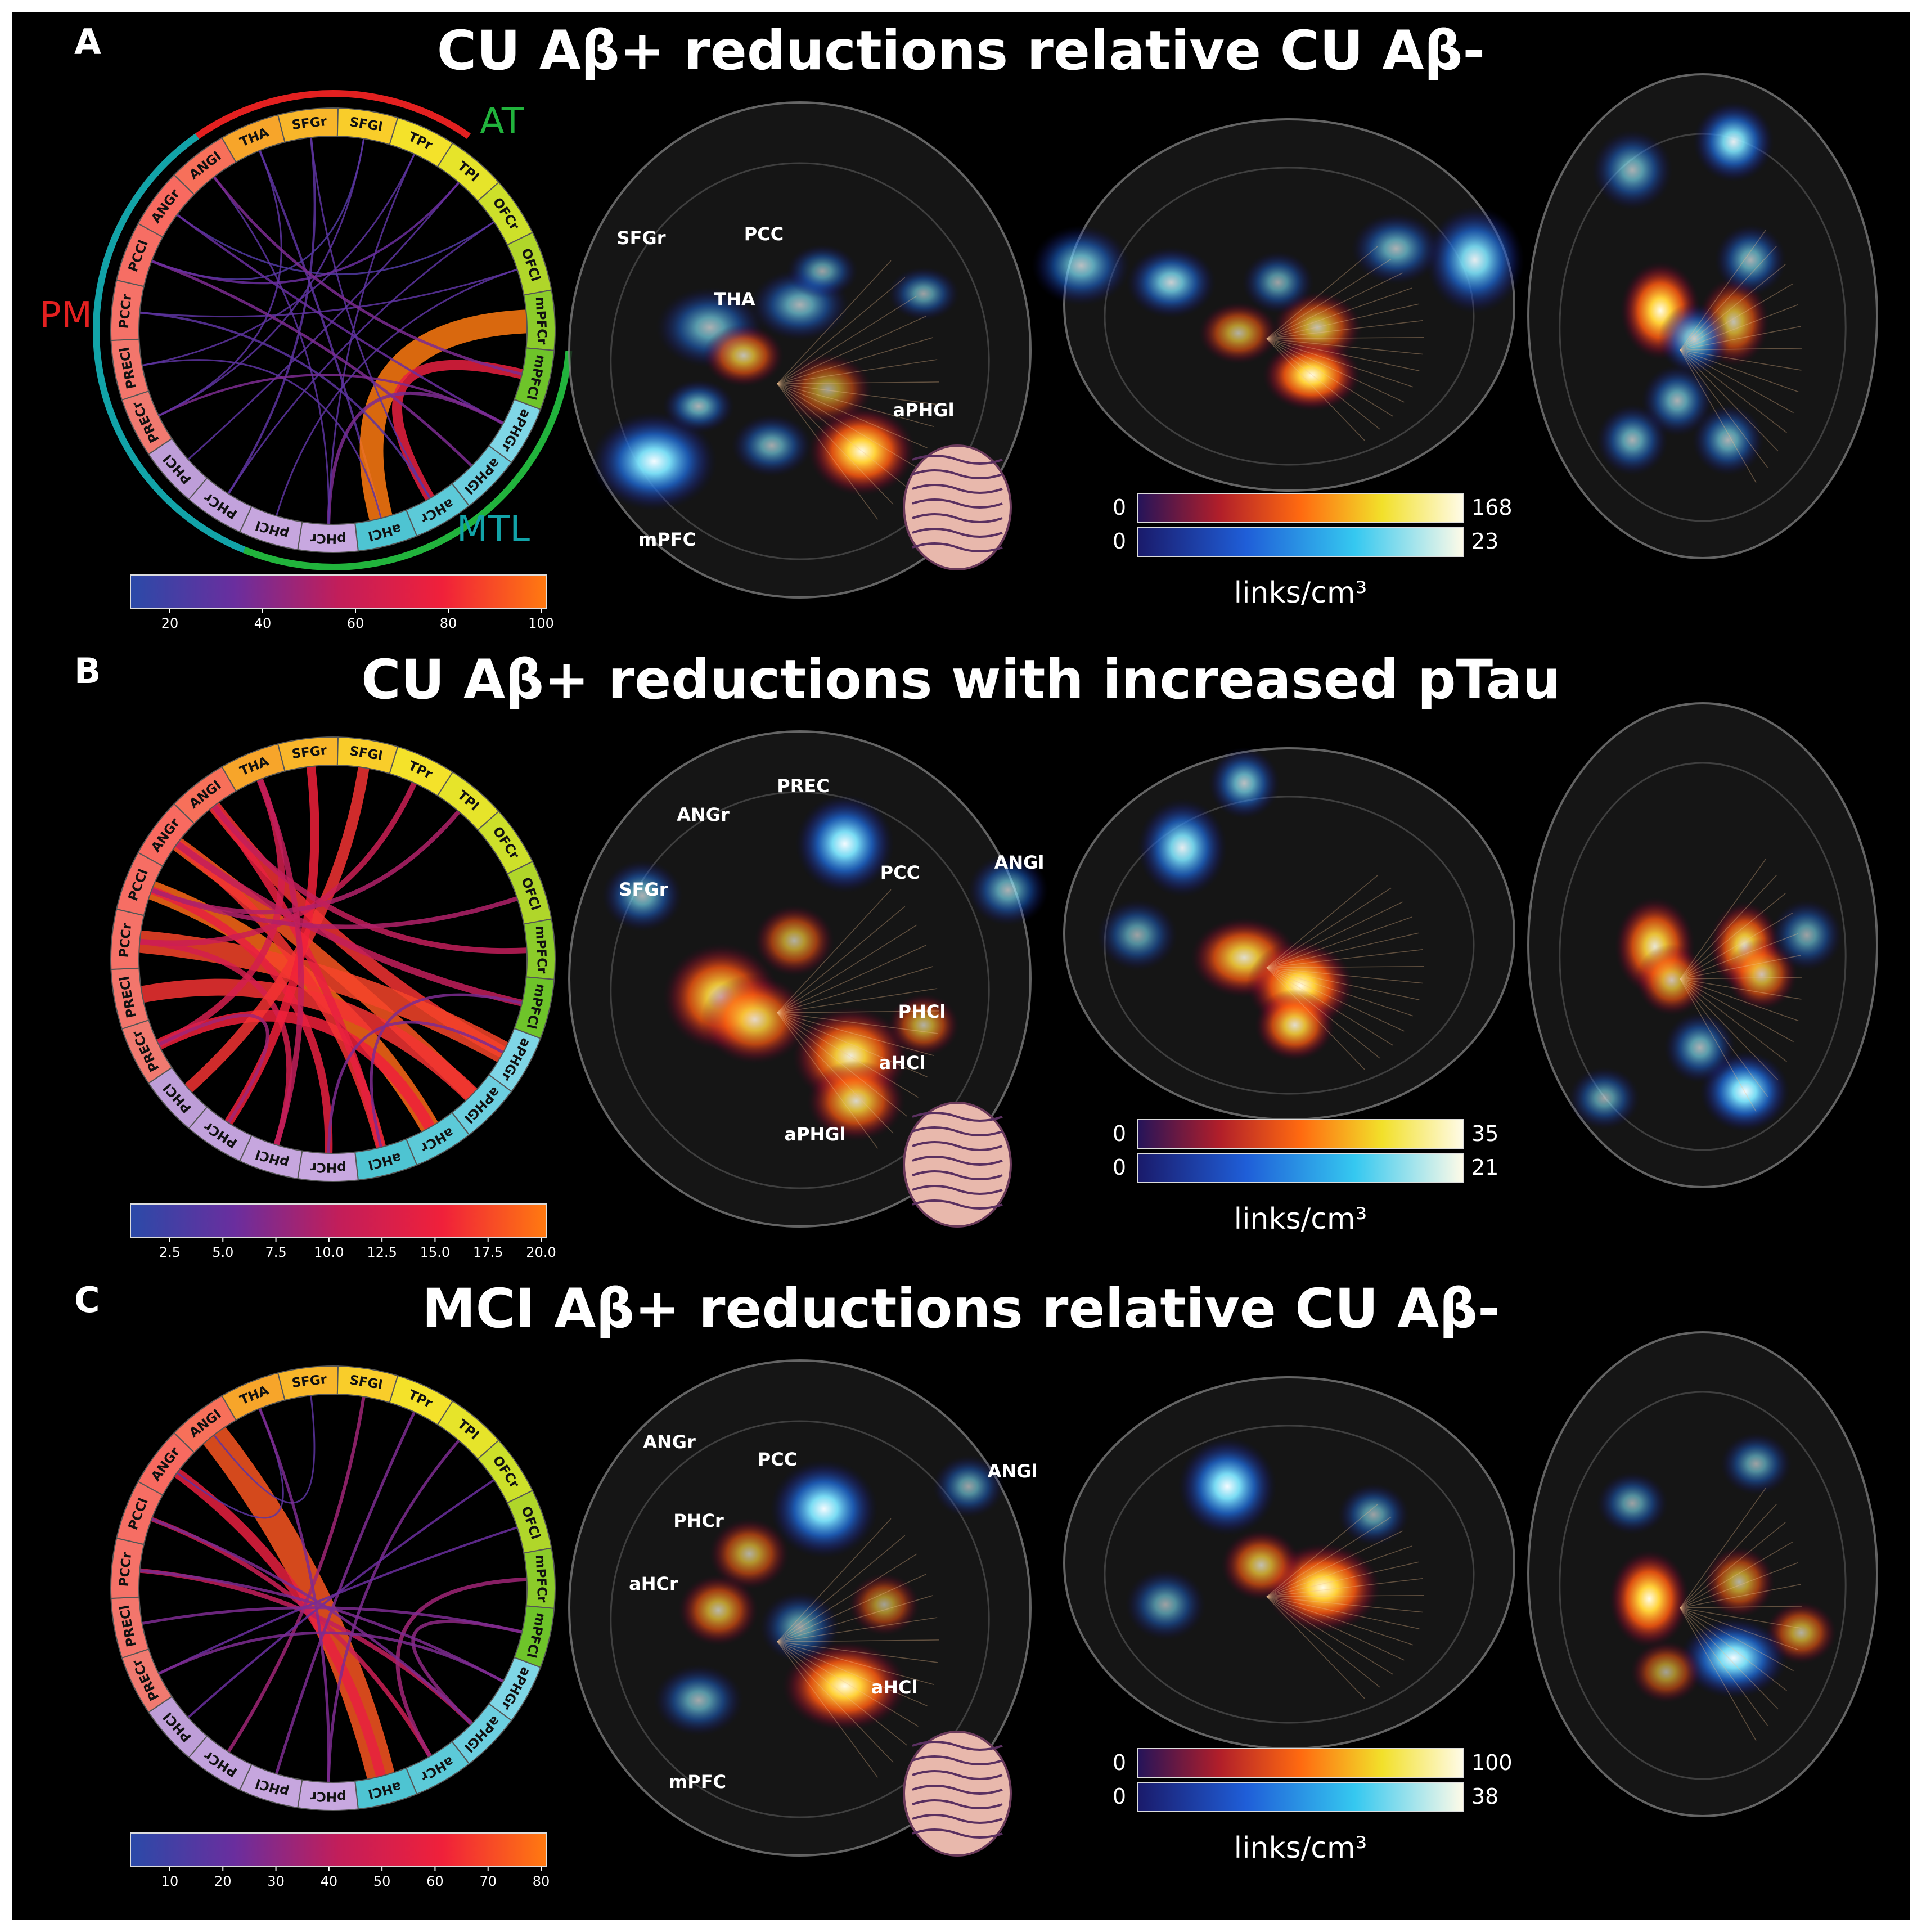  Describe the element at coordinates (205, 166) in the screenshot. I see `region-segment-angl` at that location.